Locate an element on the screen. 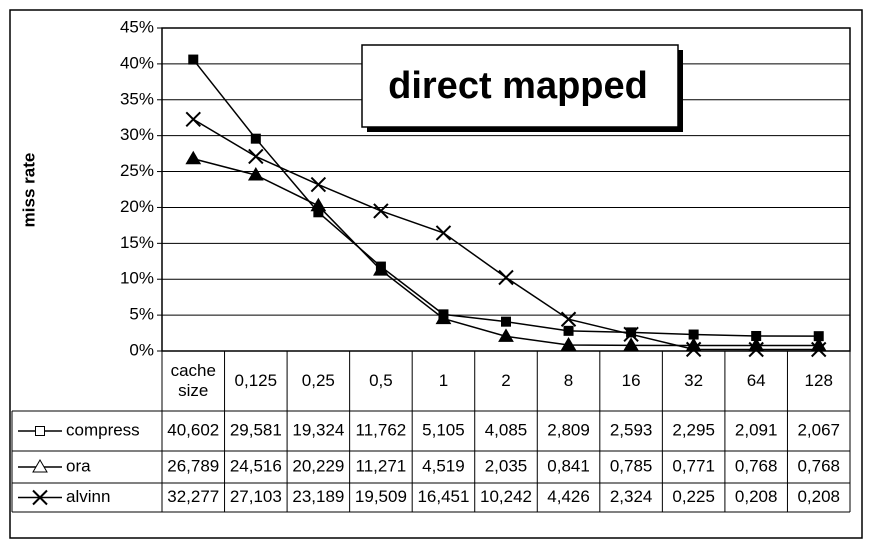 The image size is (873, 550). category-cell: 2 is located at coordinates (506, 380).